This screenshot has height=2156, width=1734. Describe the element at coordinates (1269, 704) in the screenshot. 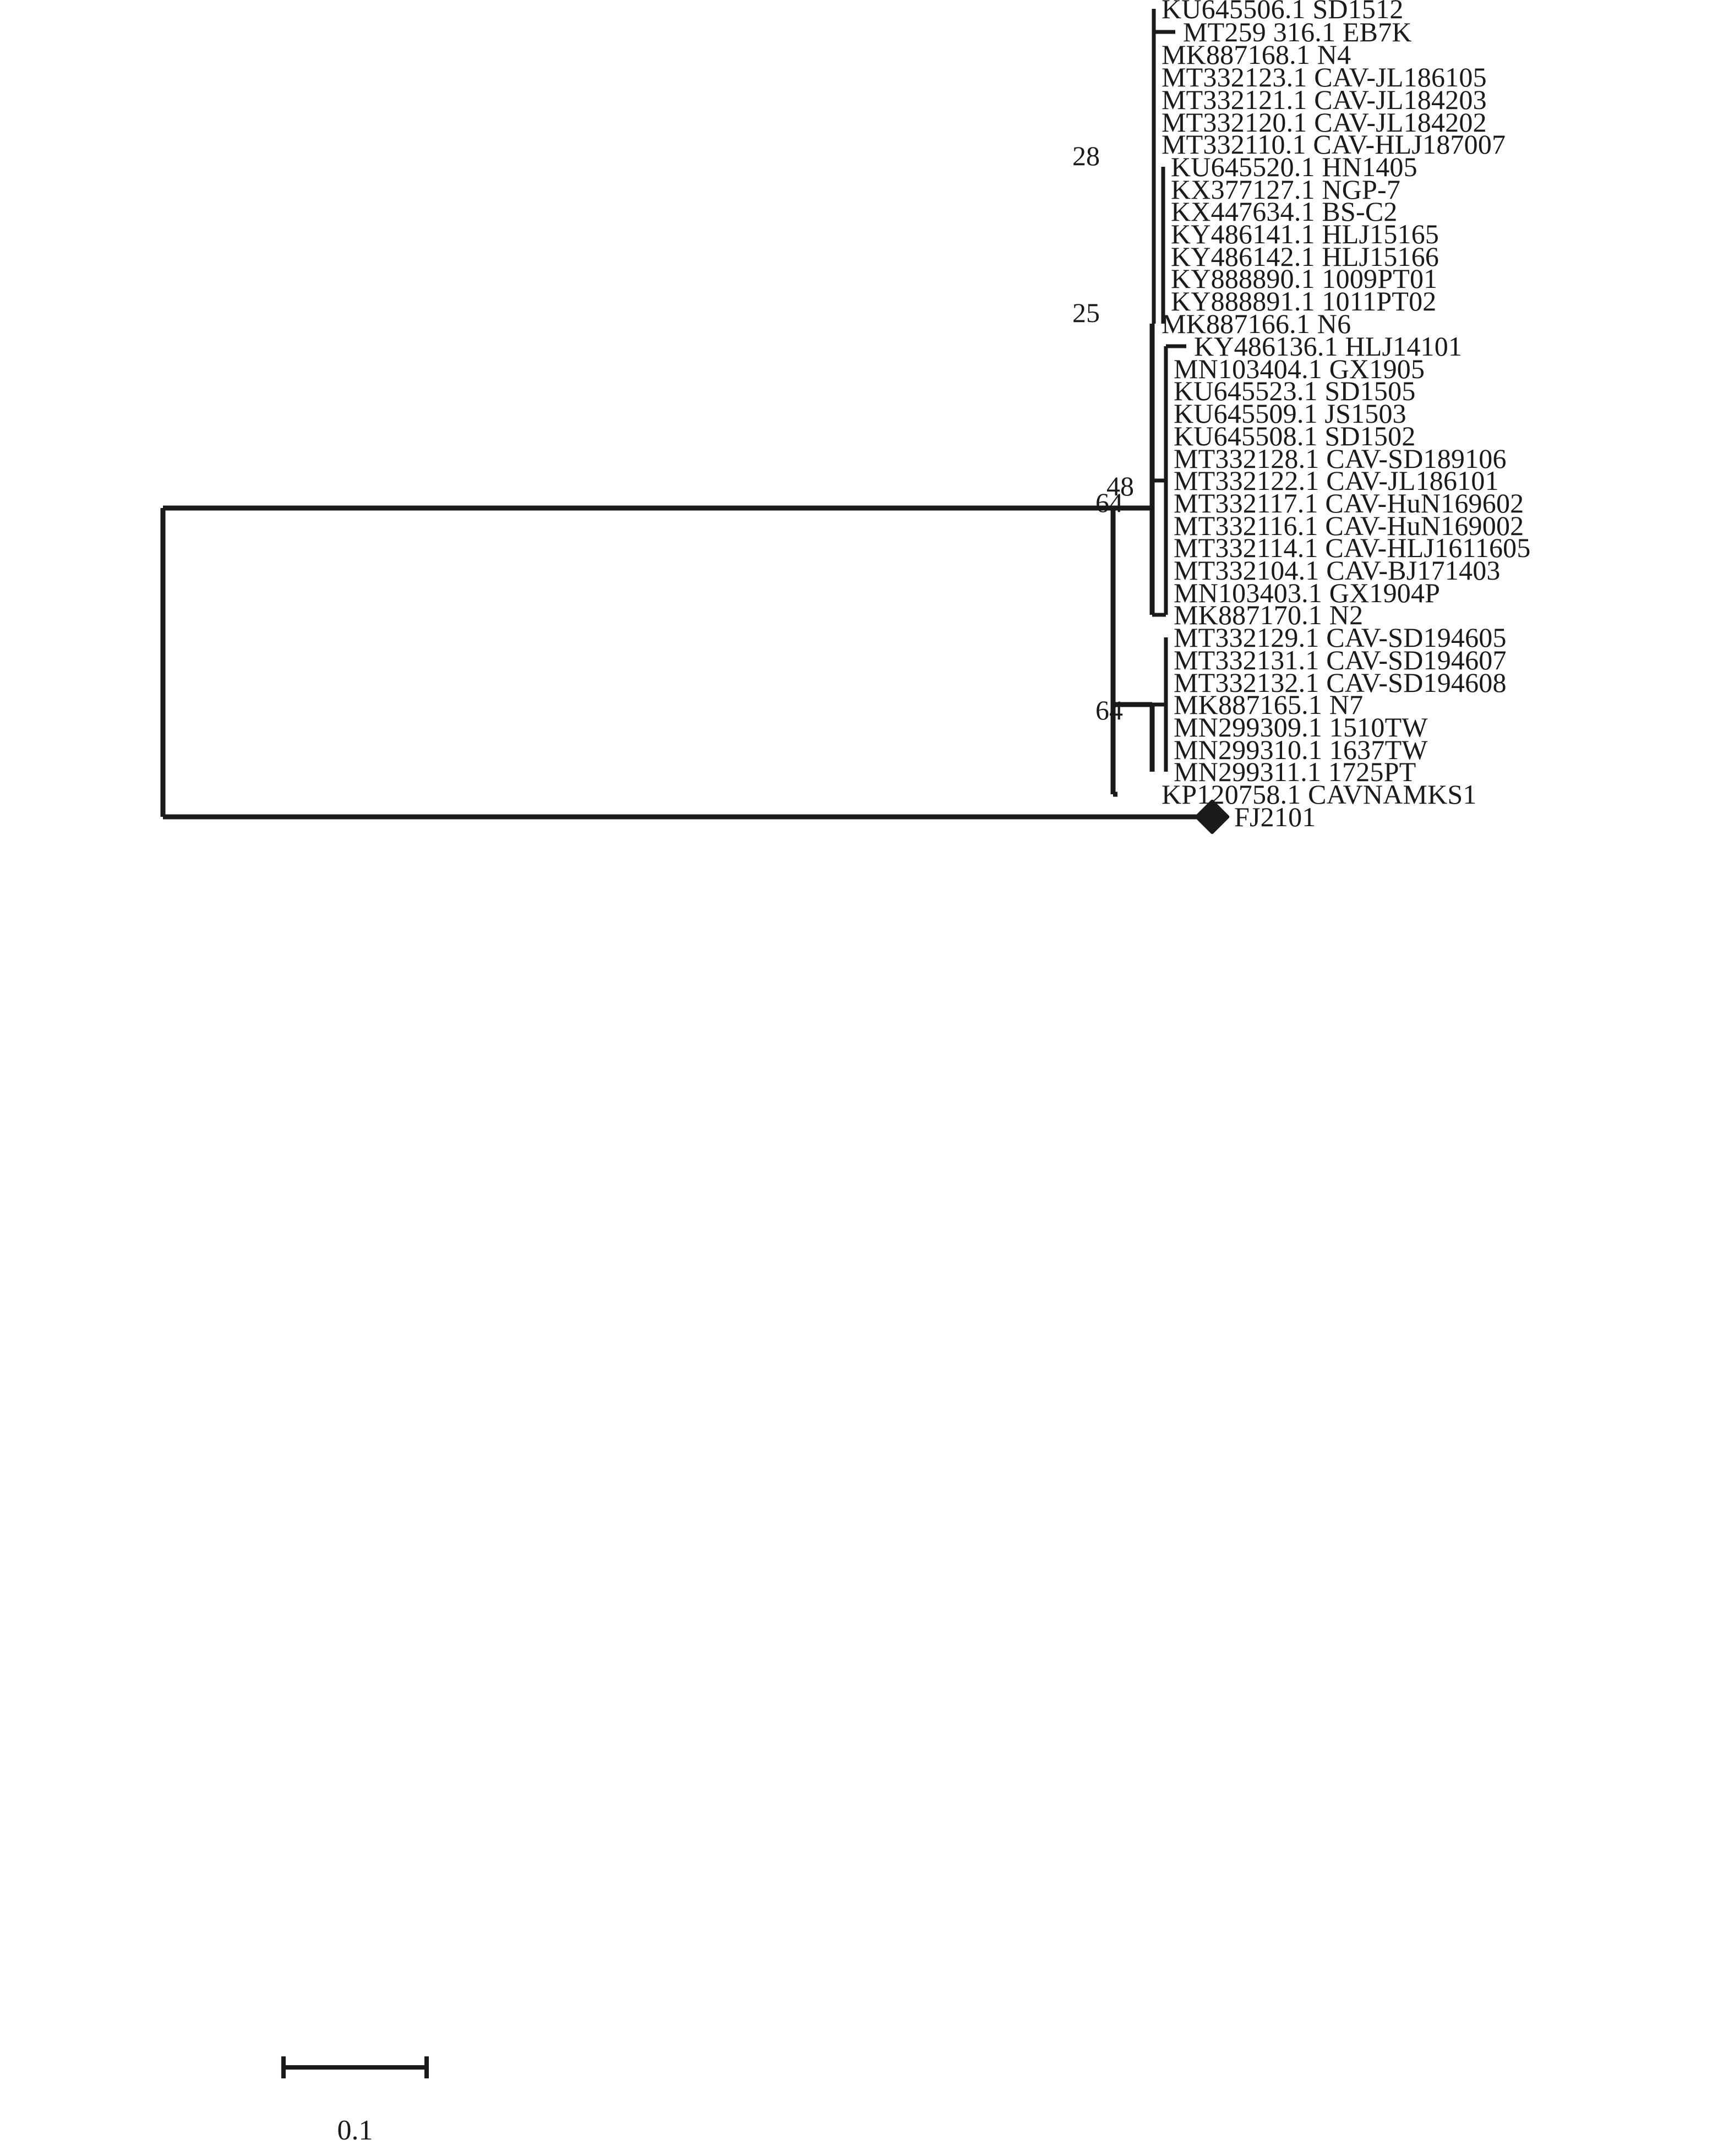

I see `tip-label-n7: MK887165.1 N7` at that location.